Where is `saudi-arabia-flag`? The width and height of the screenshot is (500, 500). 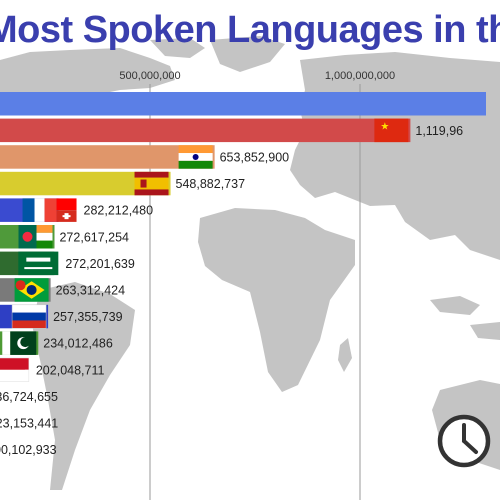
saudi-arabia-flag is located at coordinates (38, 263).